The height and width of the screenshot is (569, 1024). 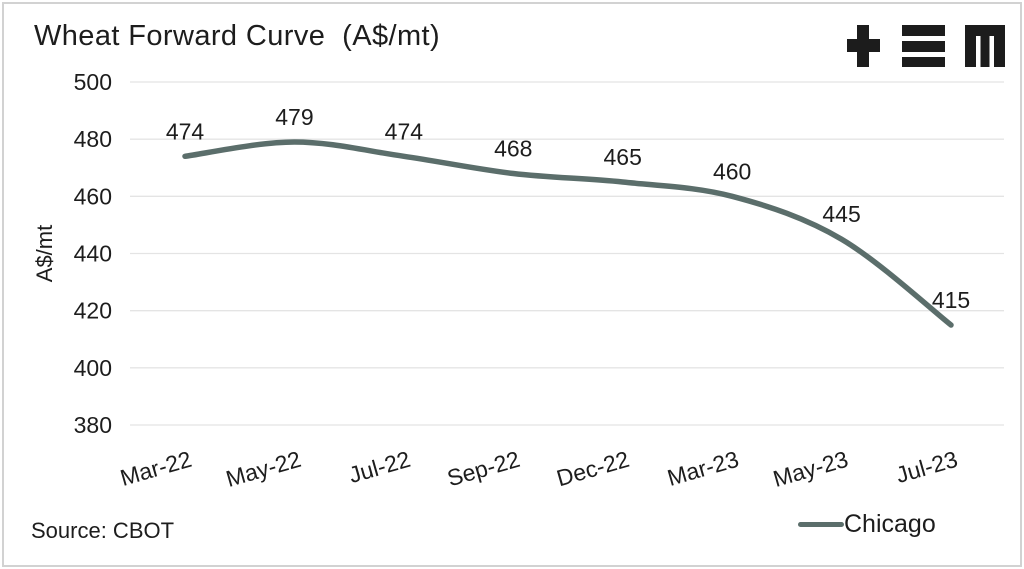 I want to click on x-tick-label: Sep-22, so click(x=483, y=468).